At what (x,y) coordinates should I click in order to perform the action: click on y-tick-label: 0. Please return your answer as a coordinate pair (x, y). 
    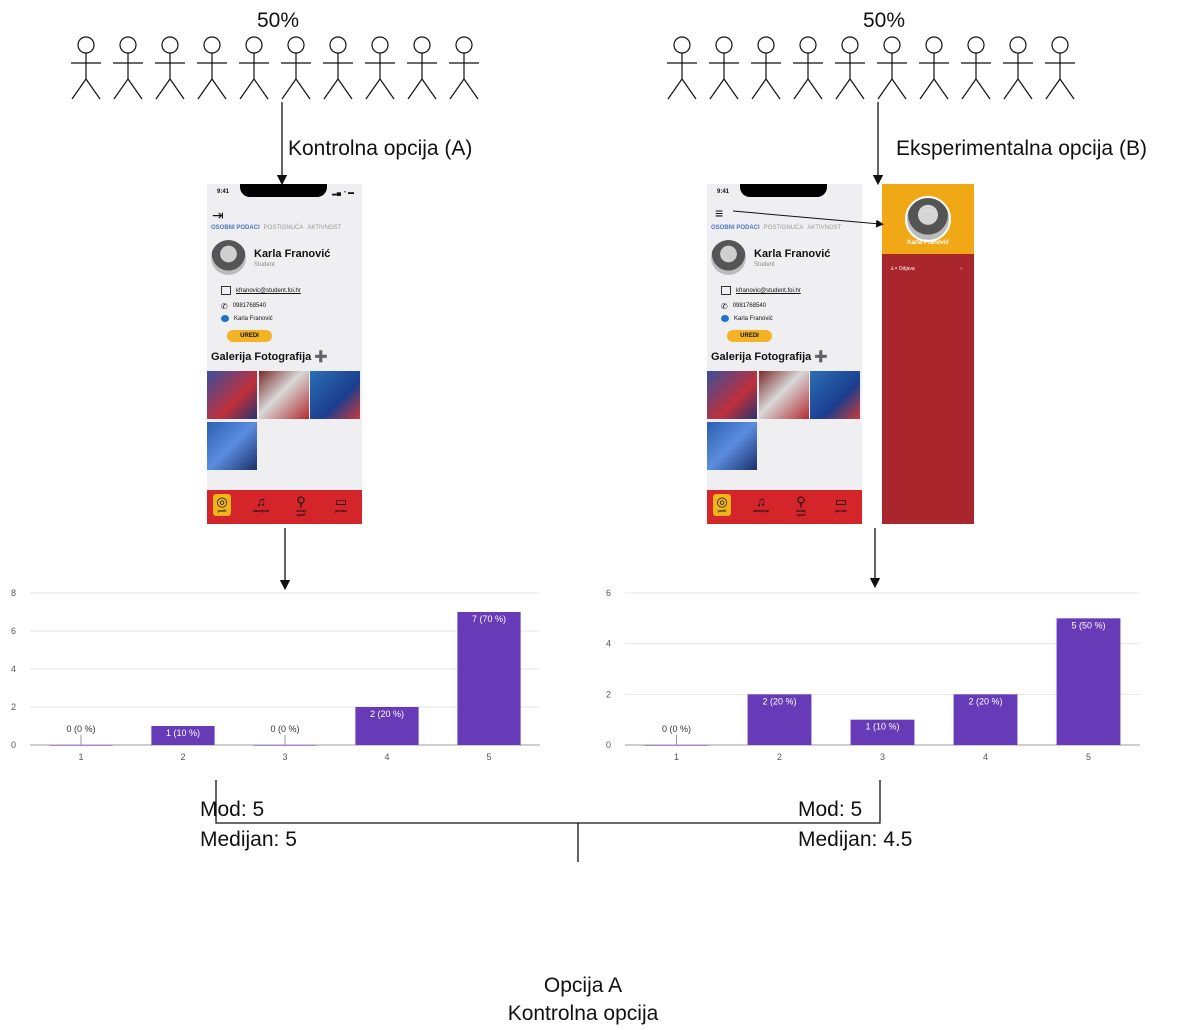
    Looking at the image, I should click on (13, 745).